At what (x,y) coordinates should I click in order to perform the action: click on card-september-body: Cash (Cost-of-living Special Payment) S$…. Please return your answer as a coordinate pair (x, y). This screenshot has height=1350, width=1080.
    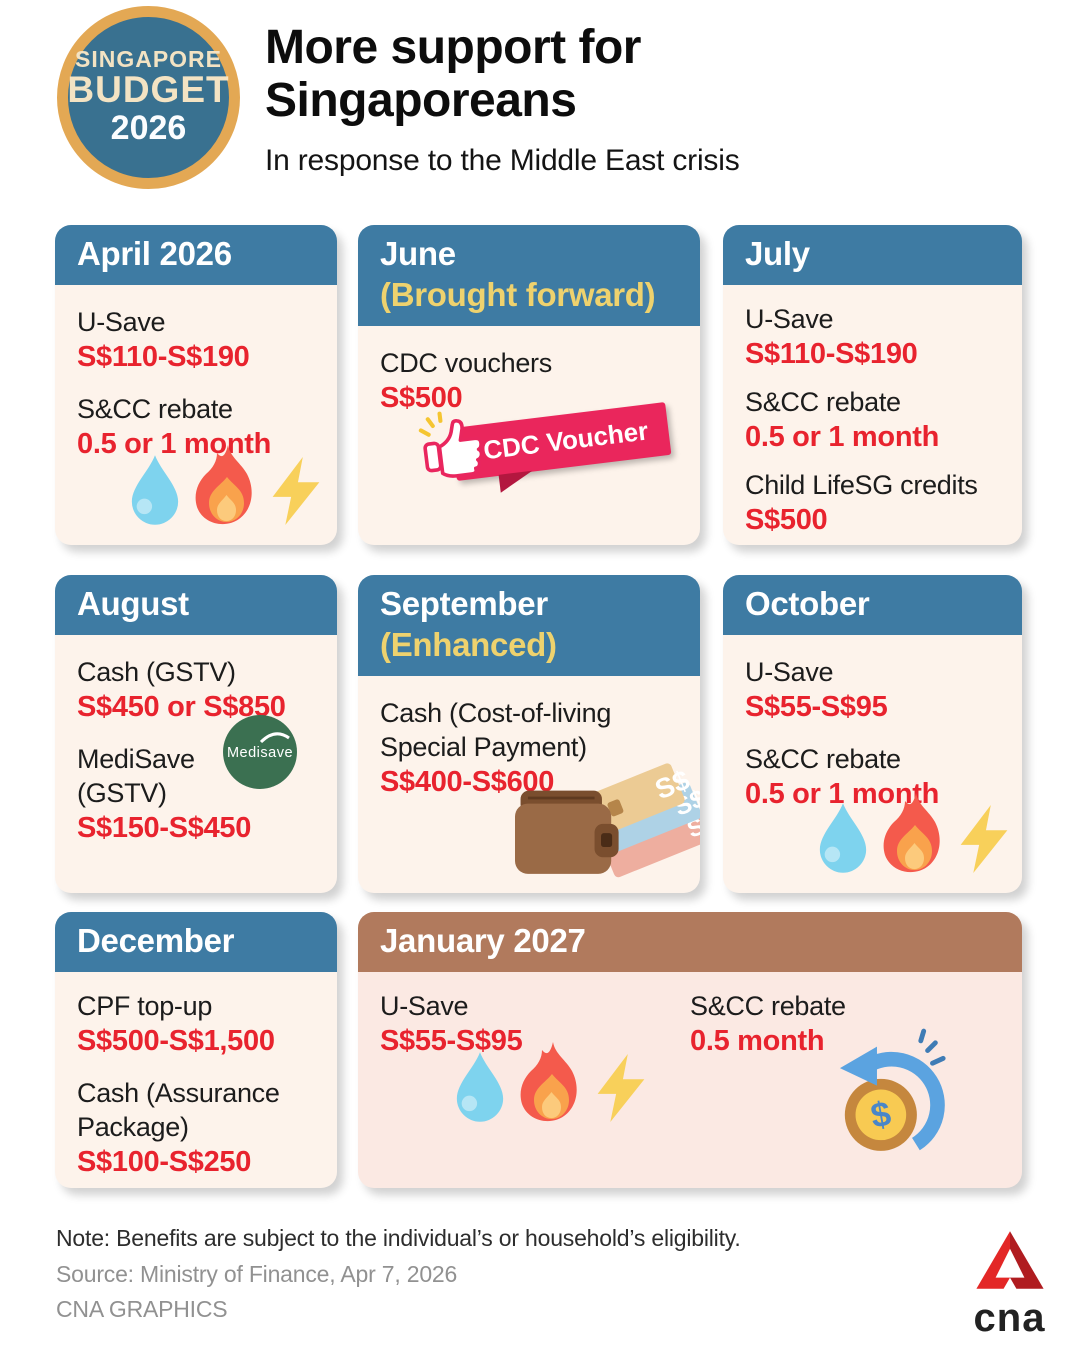
    Looking at the image, I should click on (529, 739).